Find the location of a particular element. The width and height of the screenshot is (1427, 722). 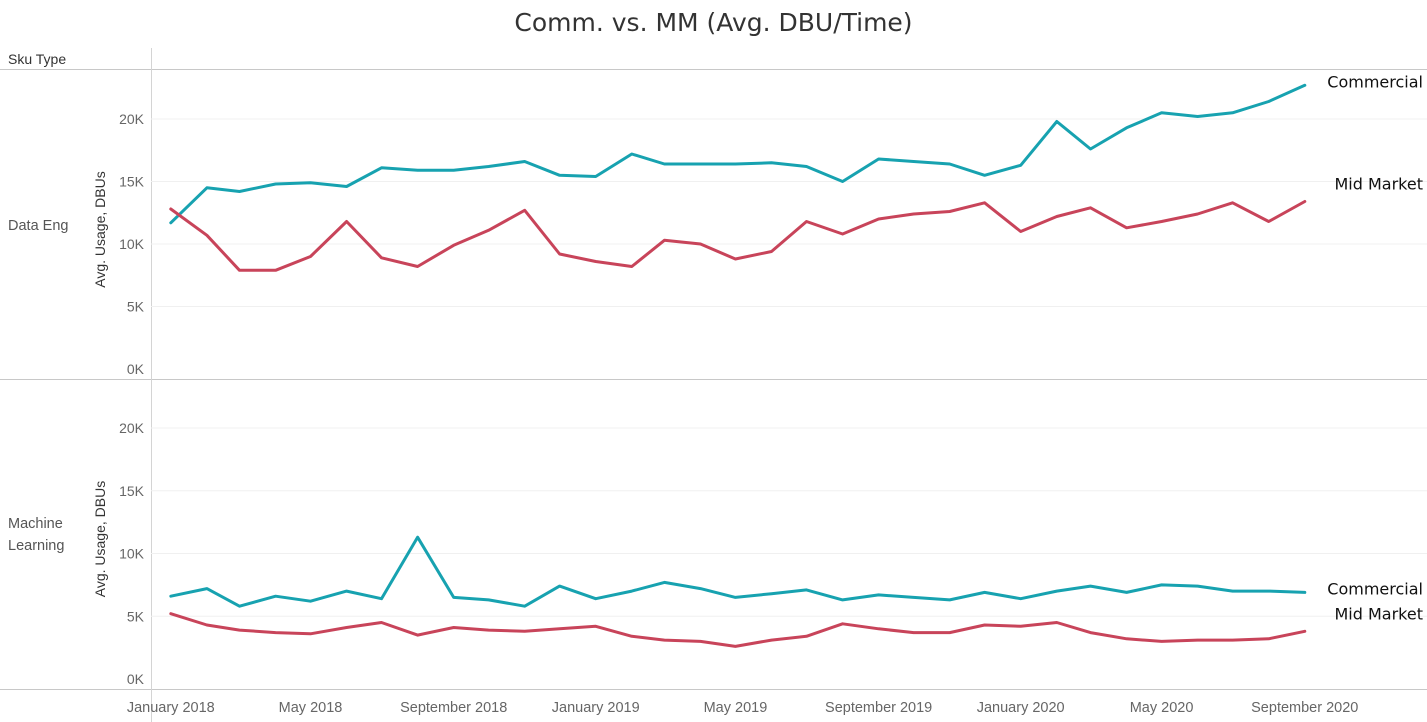

y-tick-label-0-3: 15K is located at coordinates (132, 182).